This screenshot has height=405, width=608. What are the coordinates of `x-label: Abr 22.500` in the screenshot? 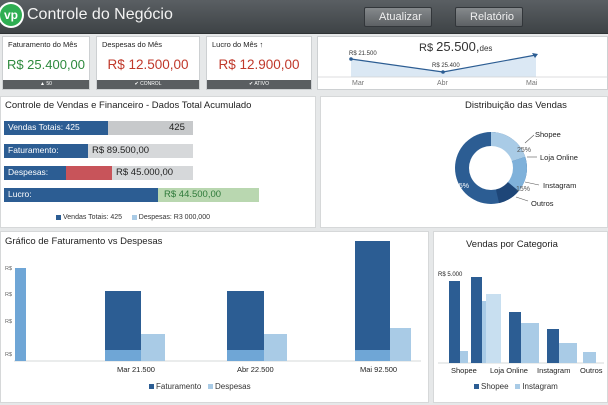 It's located at (255, 369).